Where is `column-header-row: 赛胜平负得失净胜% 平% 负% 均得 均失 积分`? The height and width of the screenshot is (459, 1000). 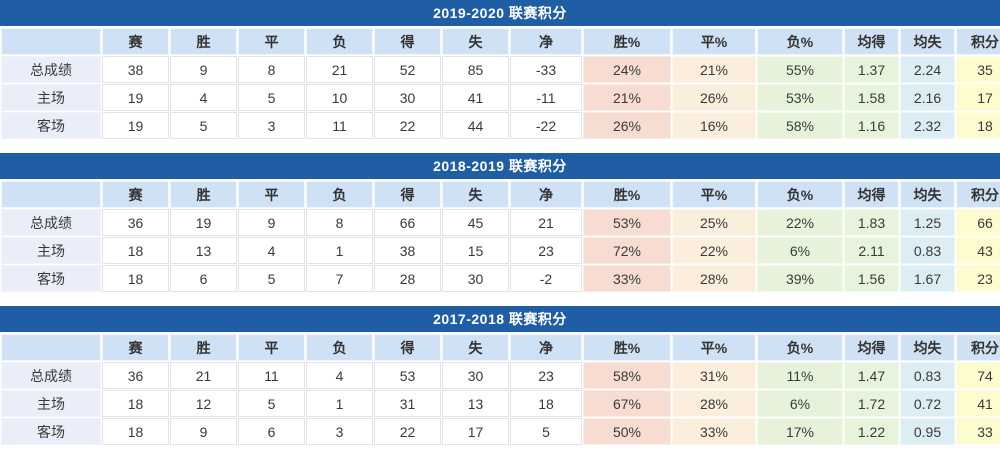 column-header-row: 赛胜平负得失净胜% 平% 负% 均得 均失 积分 is located at coordinates (500, 194).